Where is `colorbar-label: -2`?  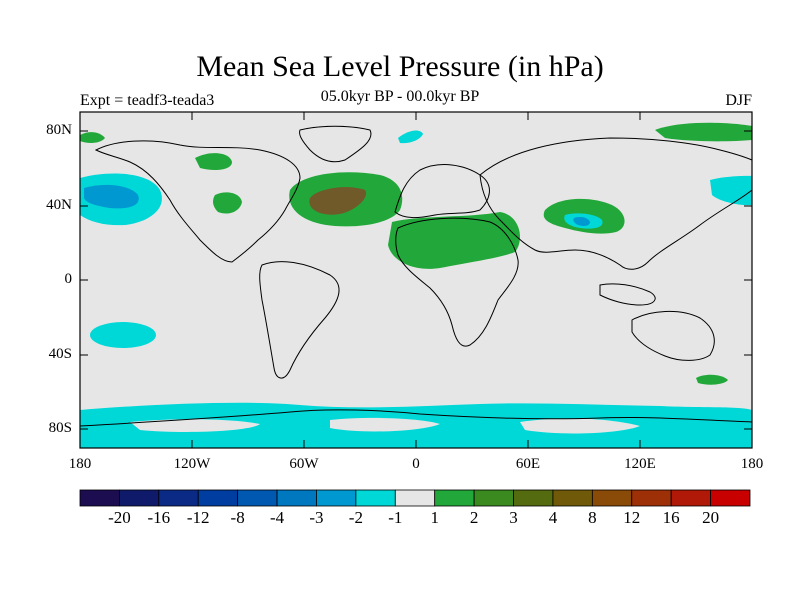 colorbar-label: -2 is located at coordinates (355, 517).